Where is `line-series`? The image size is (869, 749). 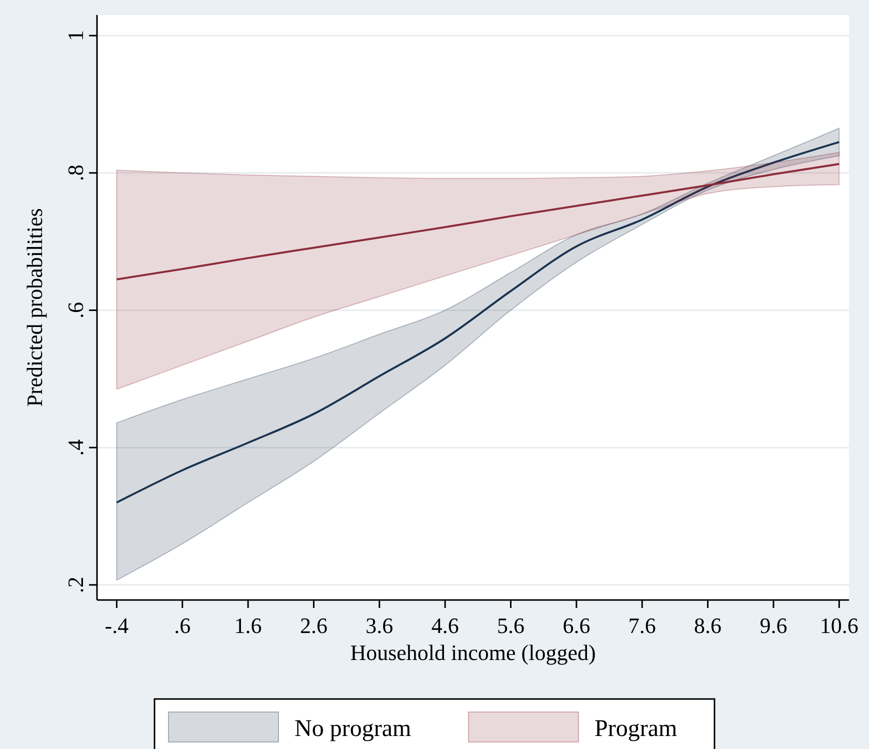 line-series is located at coordinates (478, 221).